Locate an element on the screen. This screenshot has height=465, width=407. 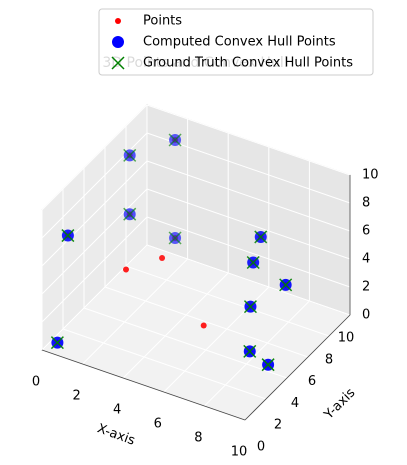
legend-box is located at coordinates (236, 42).